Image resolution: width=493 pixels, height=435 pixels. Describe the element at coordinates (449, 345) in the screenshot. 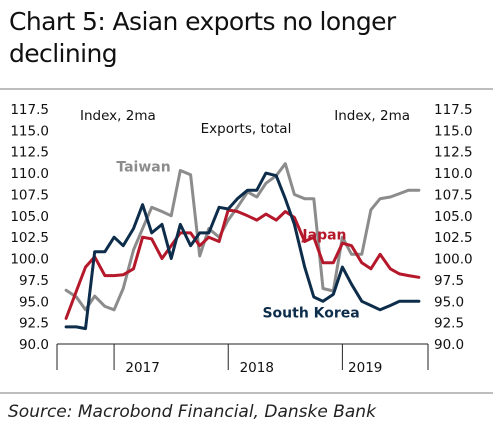

I see `y-tick-label-right: 90.0` at that location.